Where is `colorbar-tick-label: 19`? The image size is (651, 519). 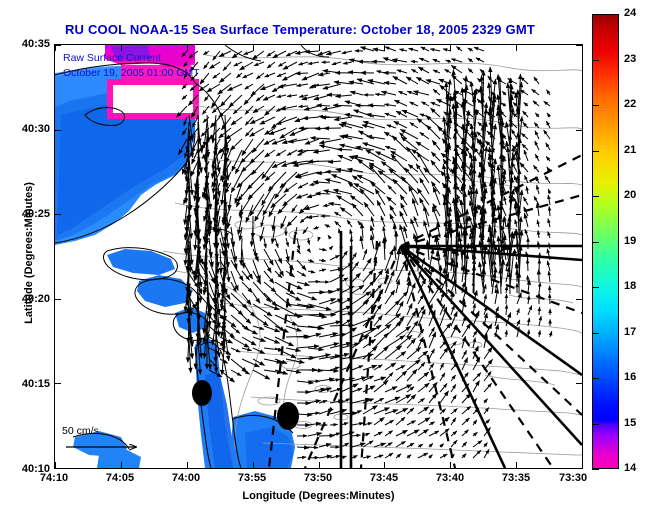 colorbar-tick-label: 19 is located at coordinates (630, 240).